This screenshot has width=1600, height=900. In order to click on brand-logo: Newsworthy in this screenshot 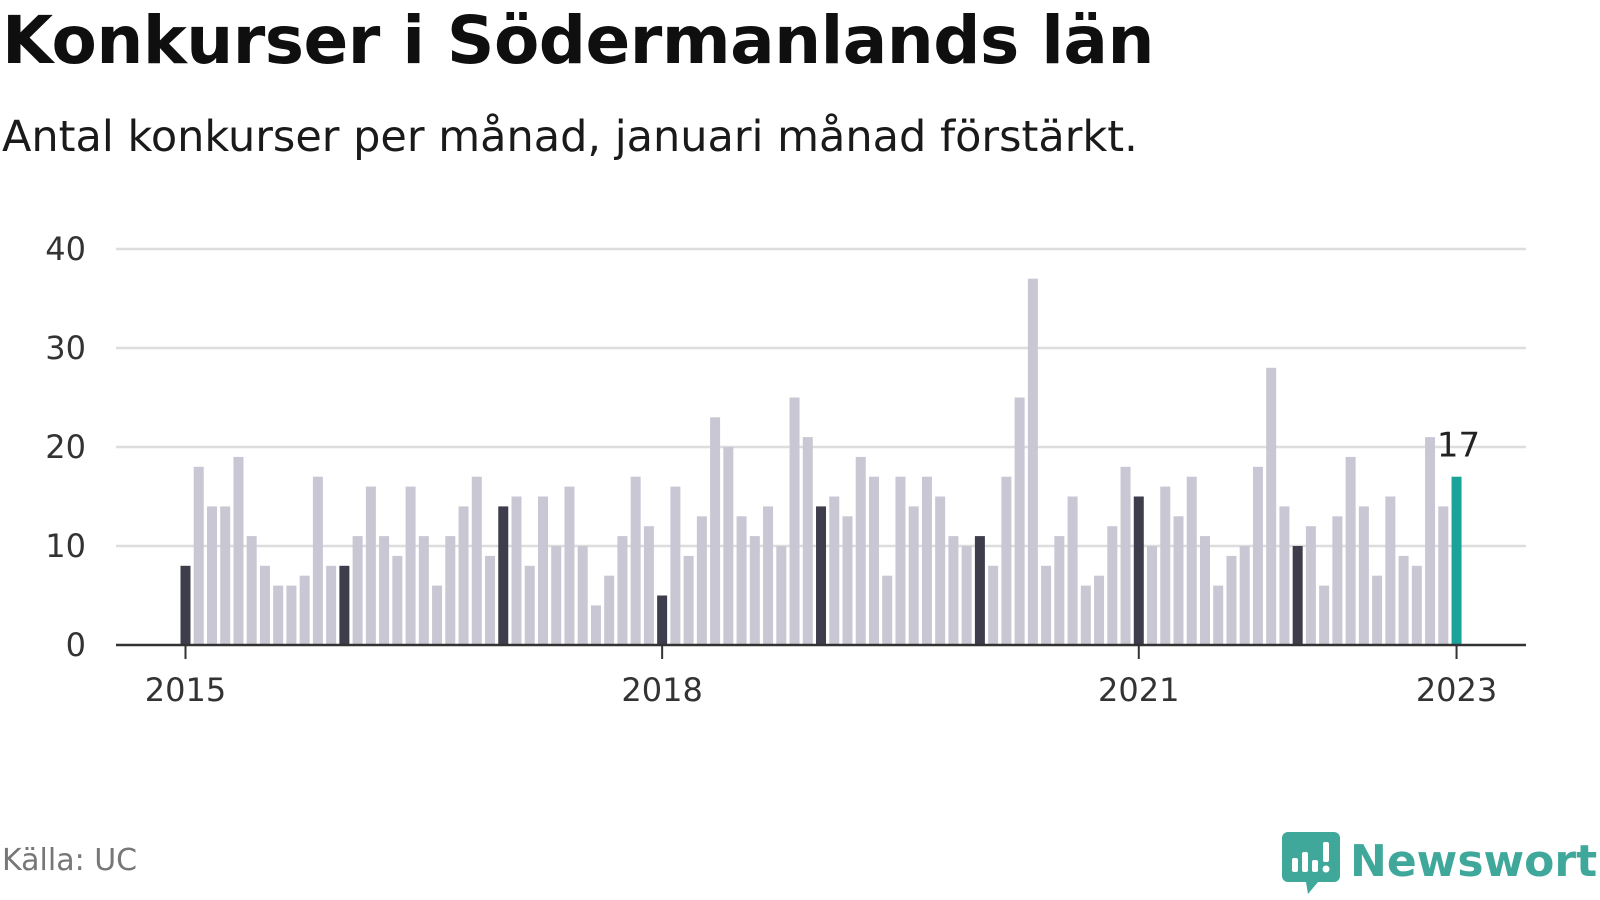, I will do `click(1441, 866)`.